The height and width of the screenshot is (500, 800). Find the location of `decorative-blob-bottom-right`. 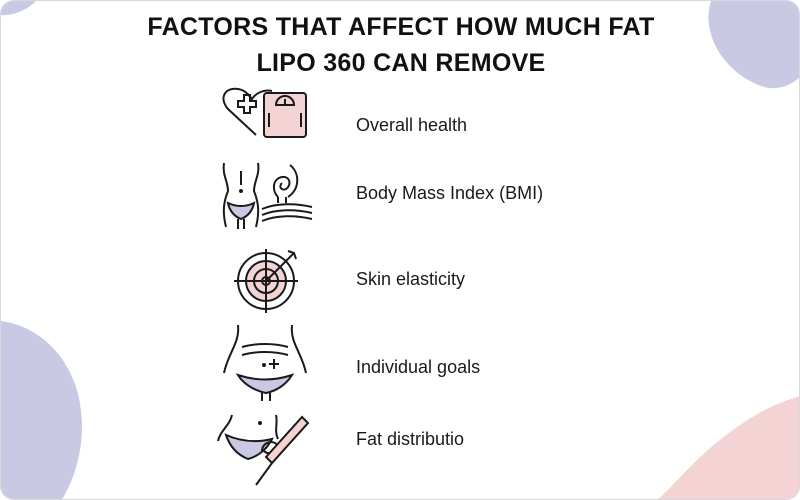

decorative-blob-bottom-right is located at coordinates (728, 447).